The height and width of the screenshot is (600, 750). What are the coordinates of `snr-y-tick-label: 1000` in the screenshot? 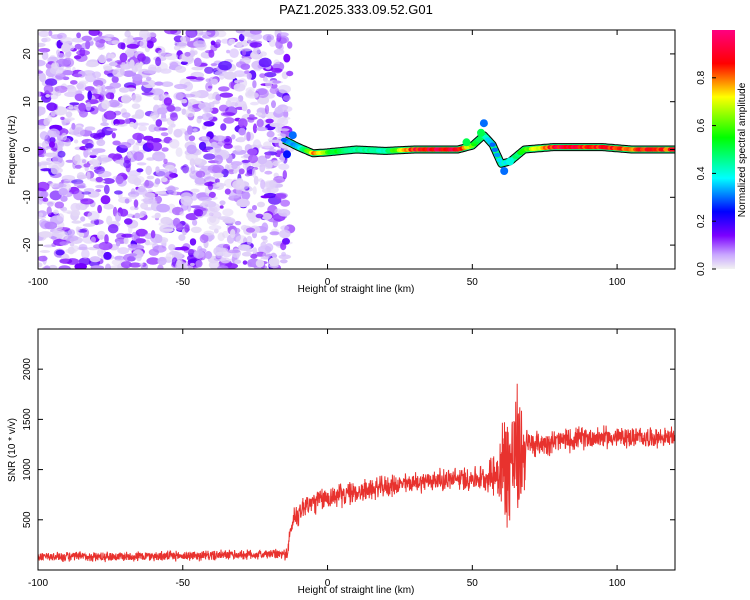 It's located at (27, 469).